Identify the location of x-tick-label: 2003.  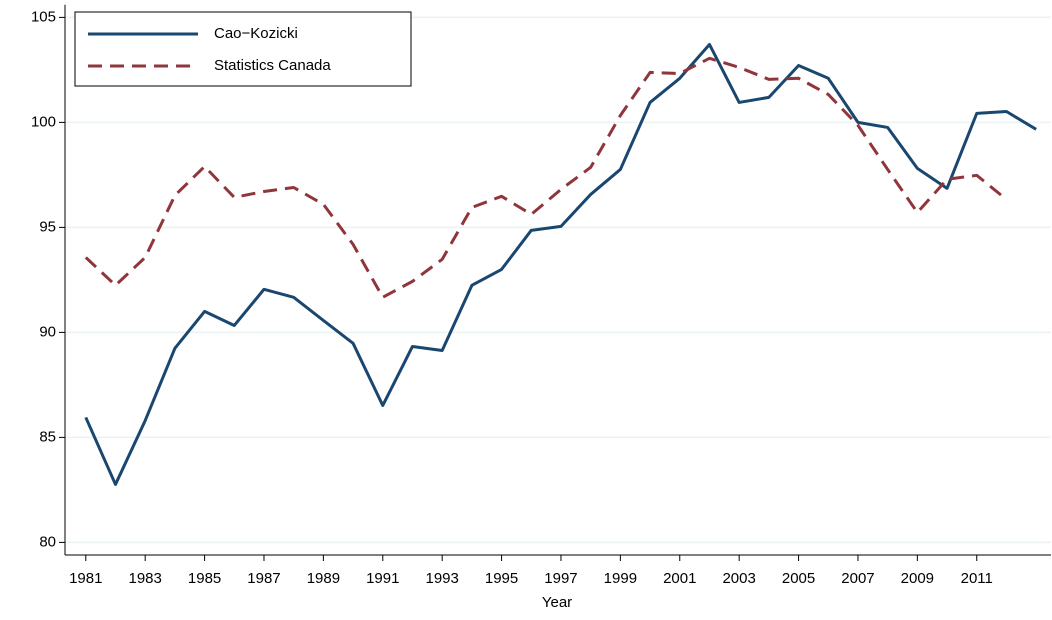
(738, 578).